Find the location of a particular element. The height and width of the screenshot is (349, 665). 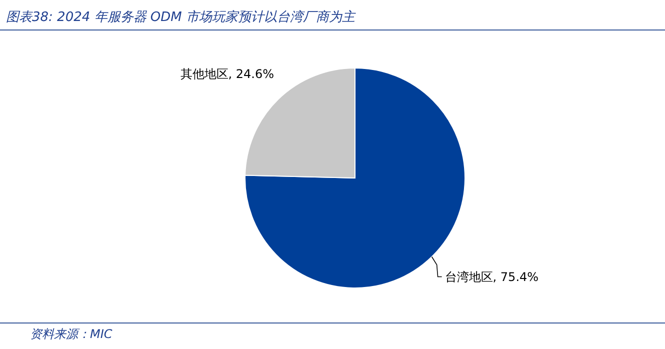

chart-title: 图表38: 2024 年服务器 ODM 市场玩家预计以台湾厂商为主 is located at coordinates (181, 17).